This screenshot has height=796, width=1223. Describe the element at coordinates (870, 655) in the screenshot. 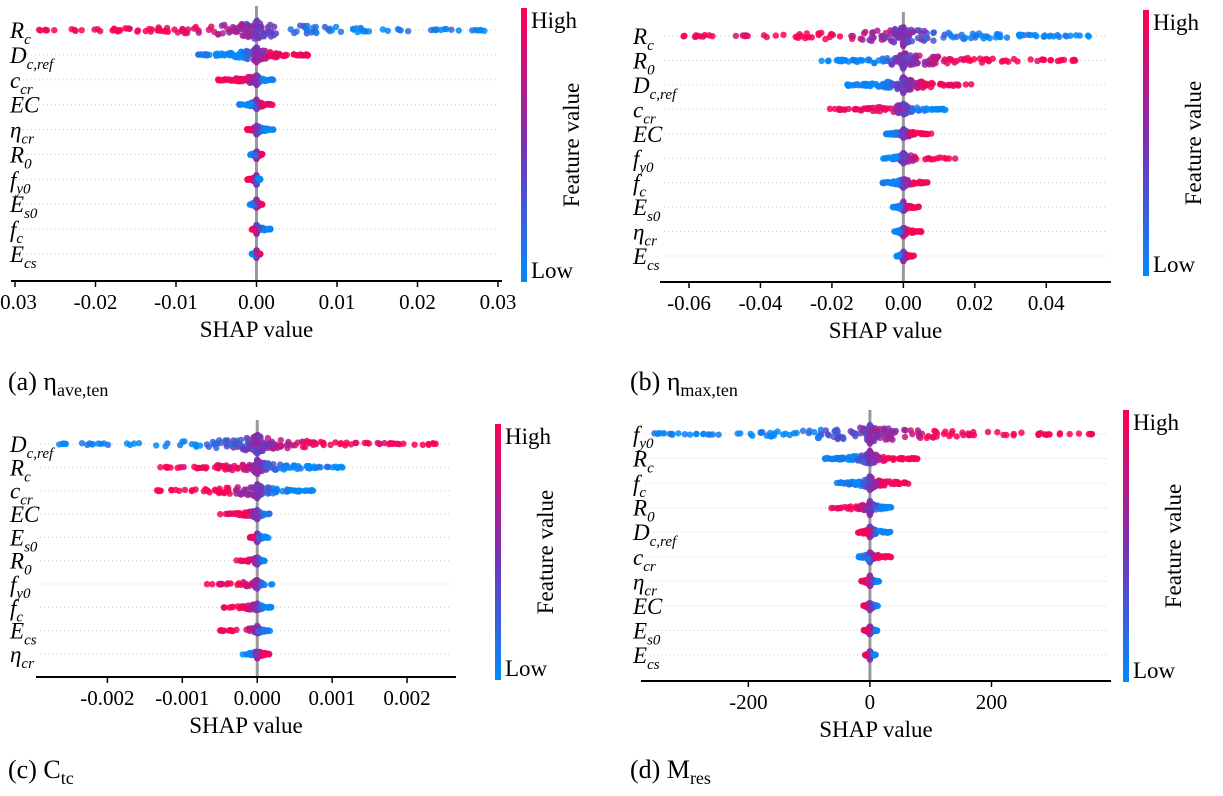

I see `beeswarm-Ecs` at that location.